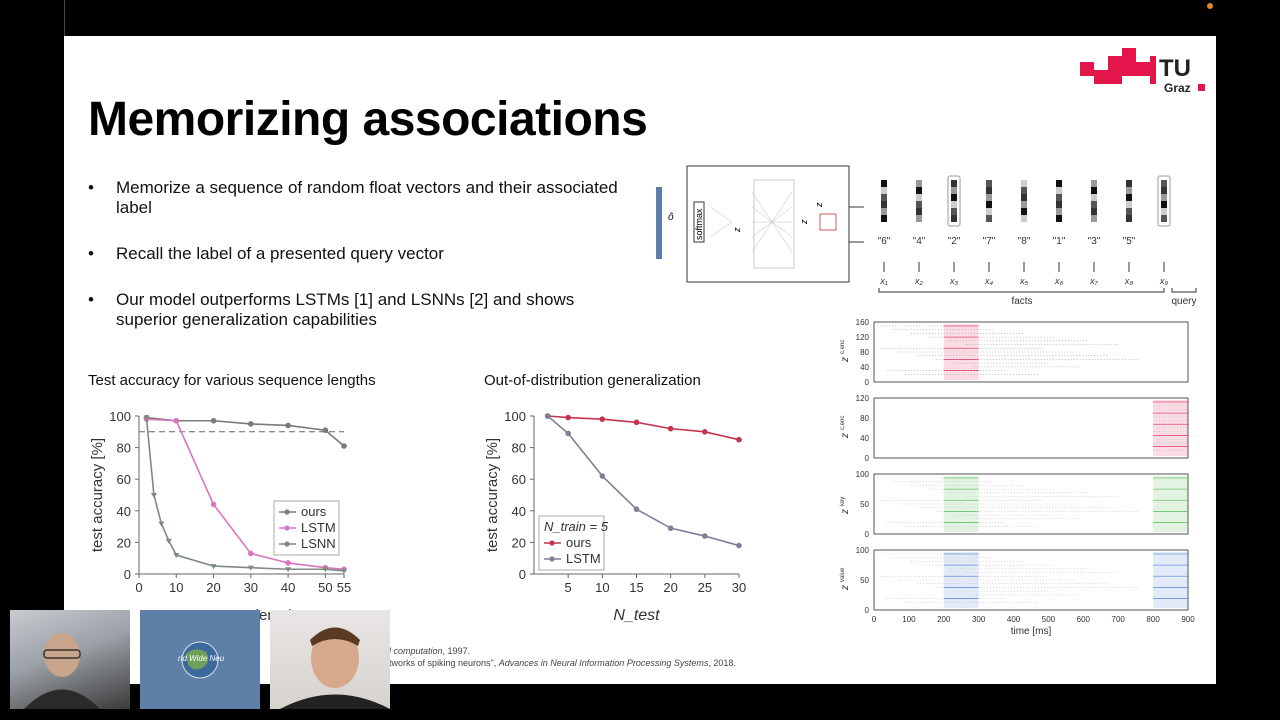 This screenshot has width=1280, height=720. Describe the element at coordinates (124, 542) in the screenshot. I see `y-tick-label: 20` at that location.